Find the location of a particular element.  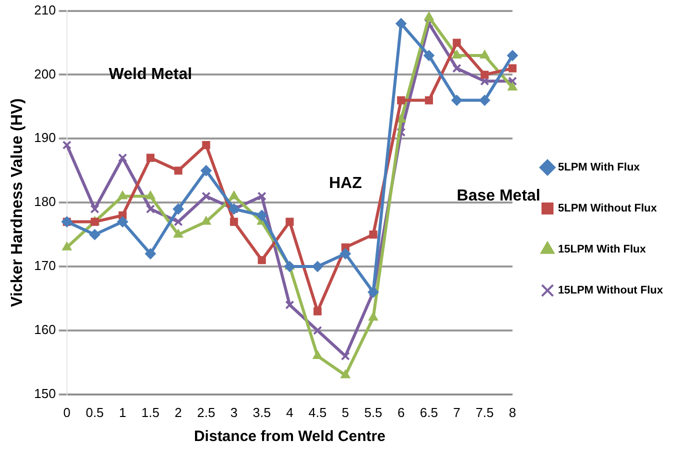

annotation: HAZ is located at coordinates (345, 183).